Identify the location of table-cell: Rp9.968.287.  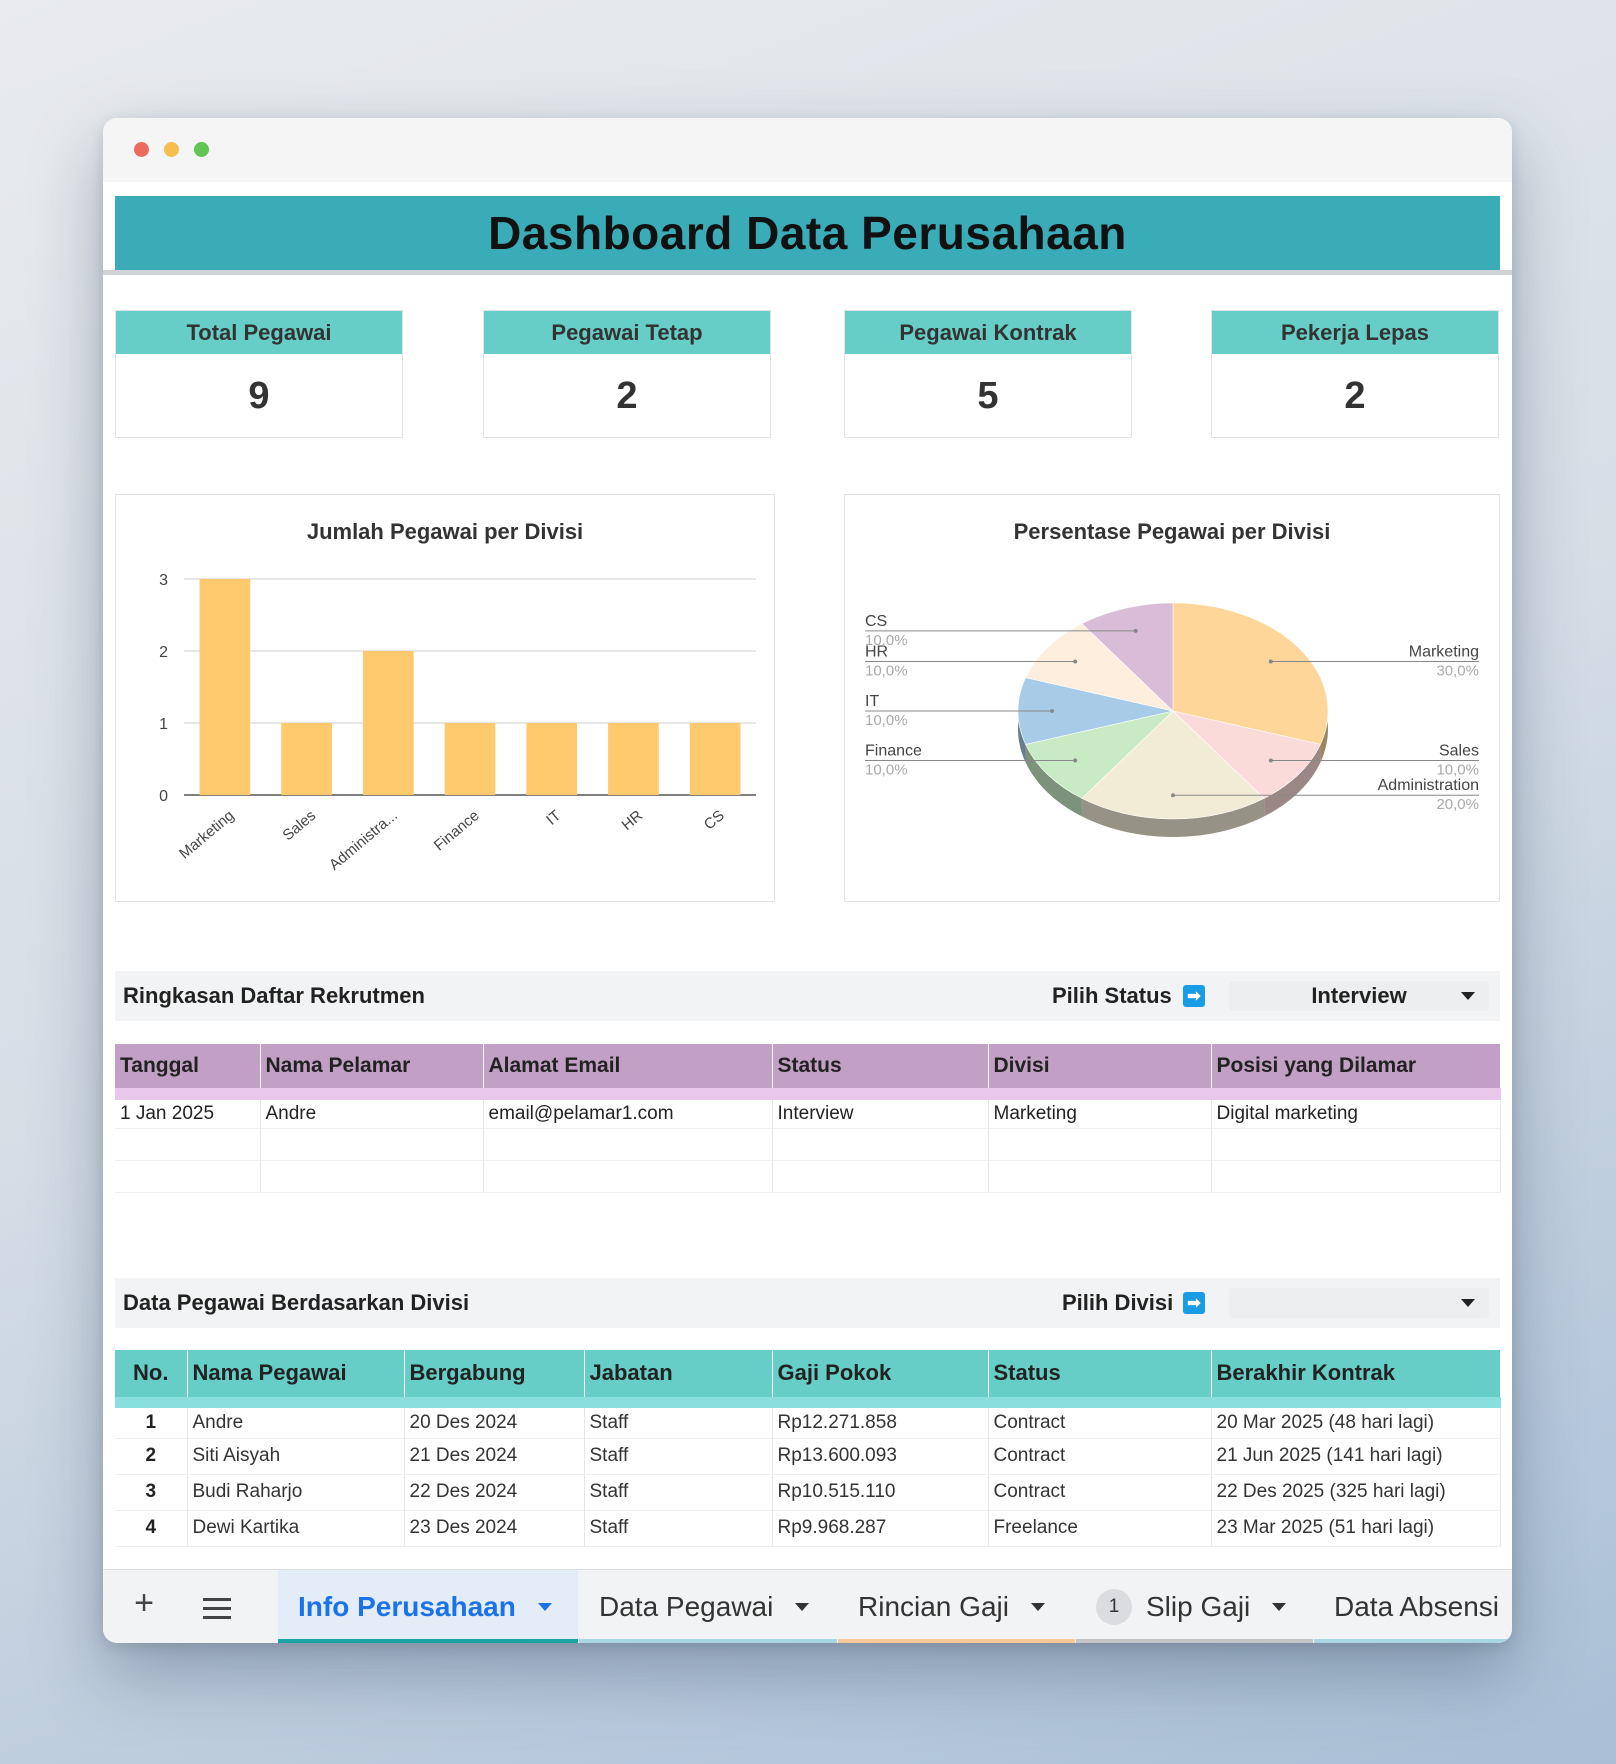
(880, 1528).